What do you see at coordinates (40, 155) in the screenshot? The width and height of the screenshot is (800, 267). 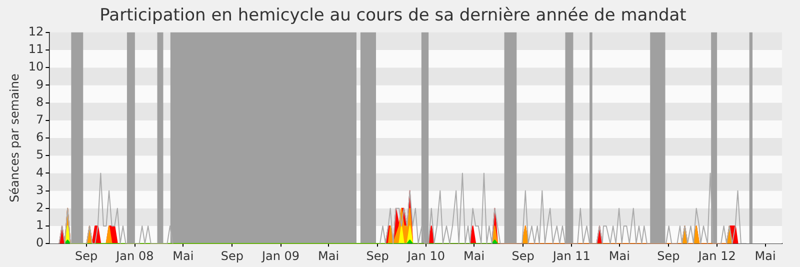 I see `y-tick-label: 5` at bounding box center [40, 155].